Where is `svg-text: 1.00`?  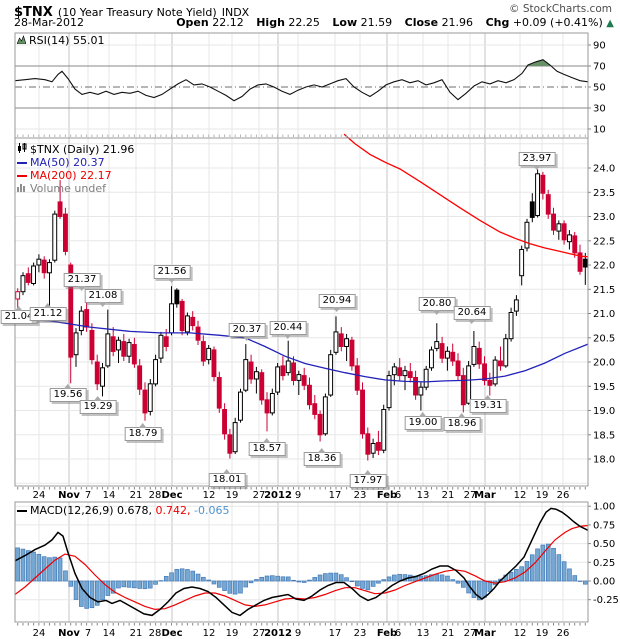 svg-text: 1.00 is located at coordinates (604, 507).